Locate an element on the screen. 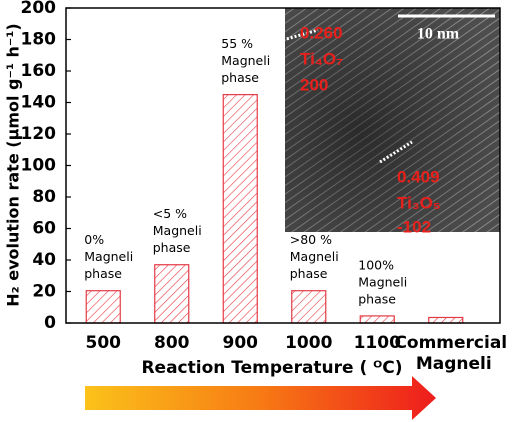  inset-label: -102 is located at coordinates (414, 226).